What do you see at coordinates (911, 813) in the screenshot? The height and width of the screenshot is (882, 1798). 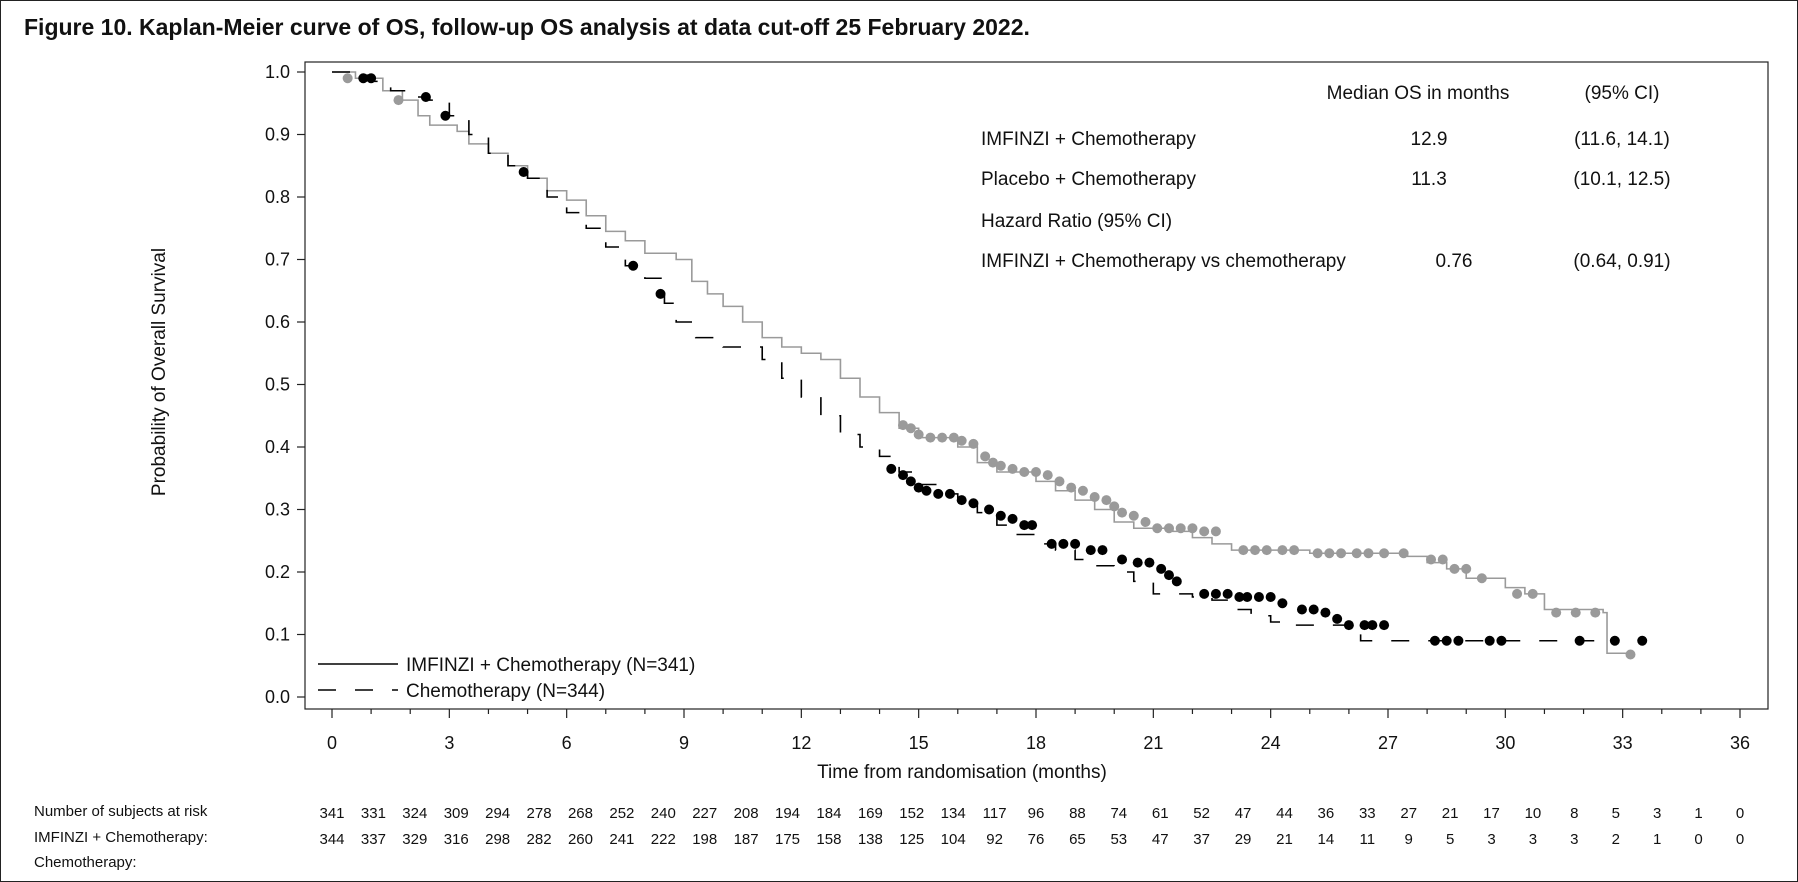 I see `risk-value-imfinzi: 152` at bounding box center [911, 813].